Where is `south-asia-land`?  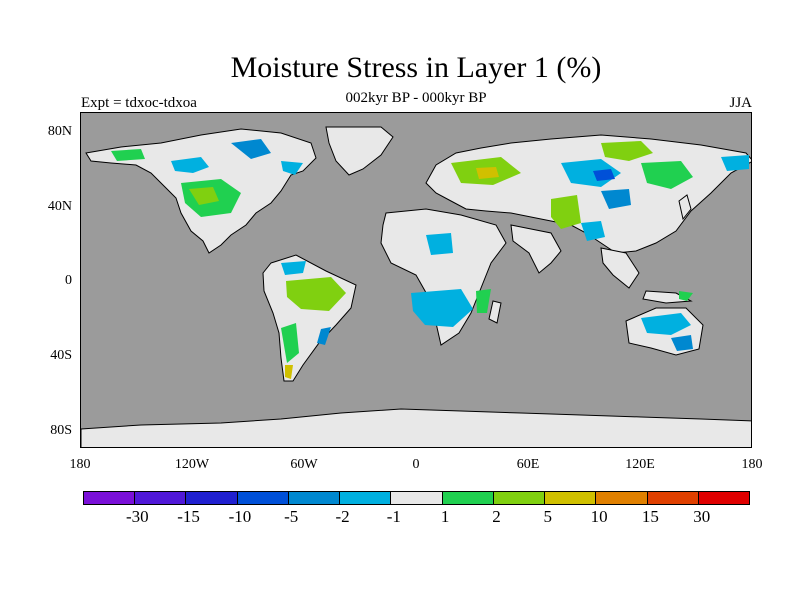
south-asia-land is located at coordinates (536, 249).